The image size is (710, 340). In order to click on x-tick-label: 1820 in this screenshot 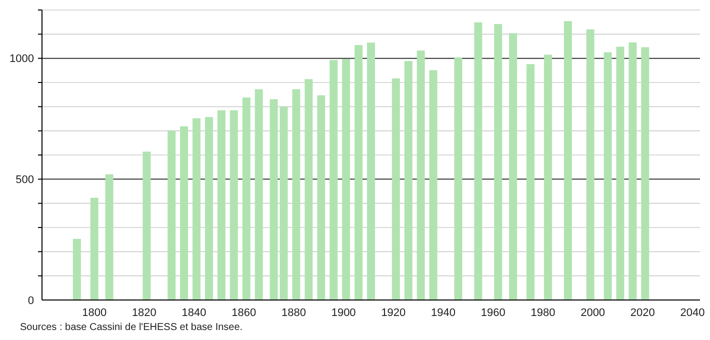, I will do `click(144, 313)`.